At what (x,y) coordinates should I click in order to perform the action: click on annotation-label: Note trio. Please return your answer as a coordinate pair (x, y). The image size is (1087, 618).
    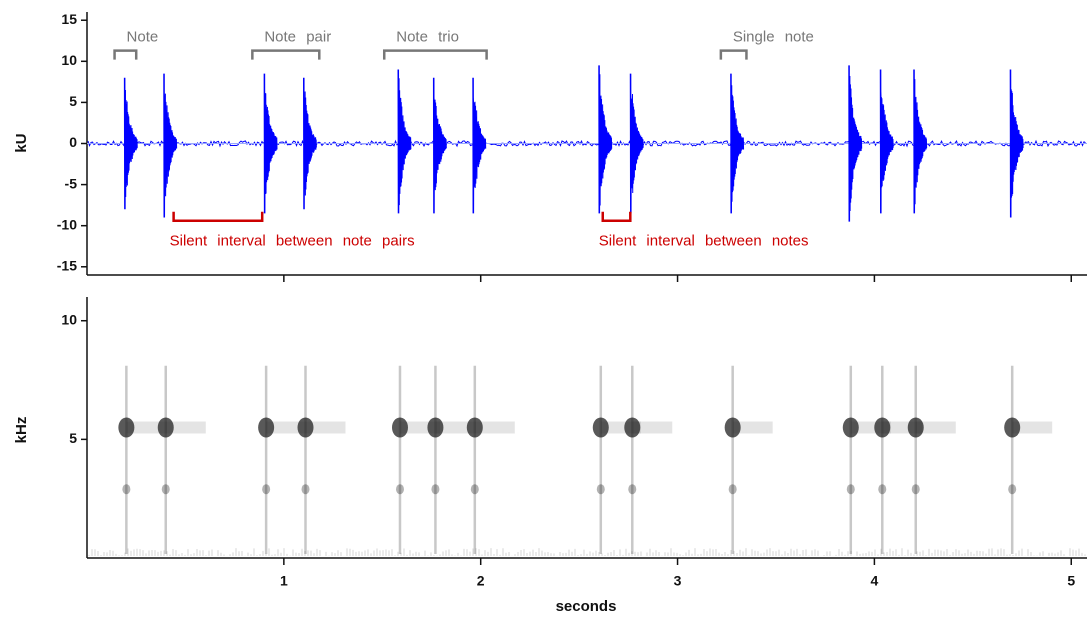
    Looking at the image, I should click on (427, 37).